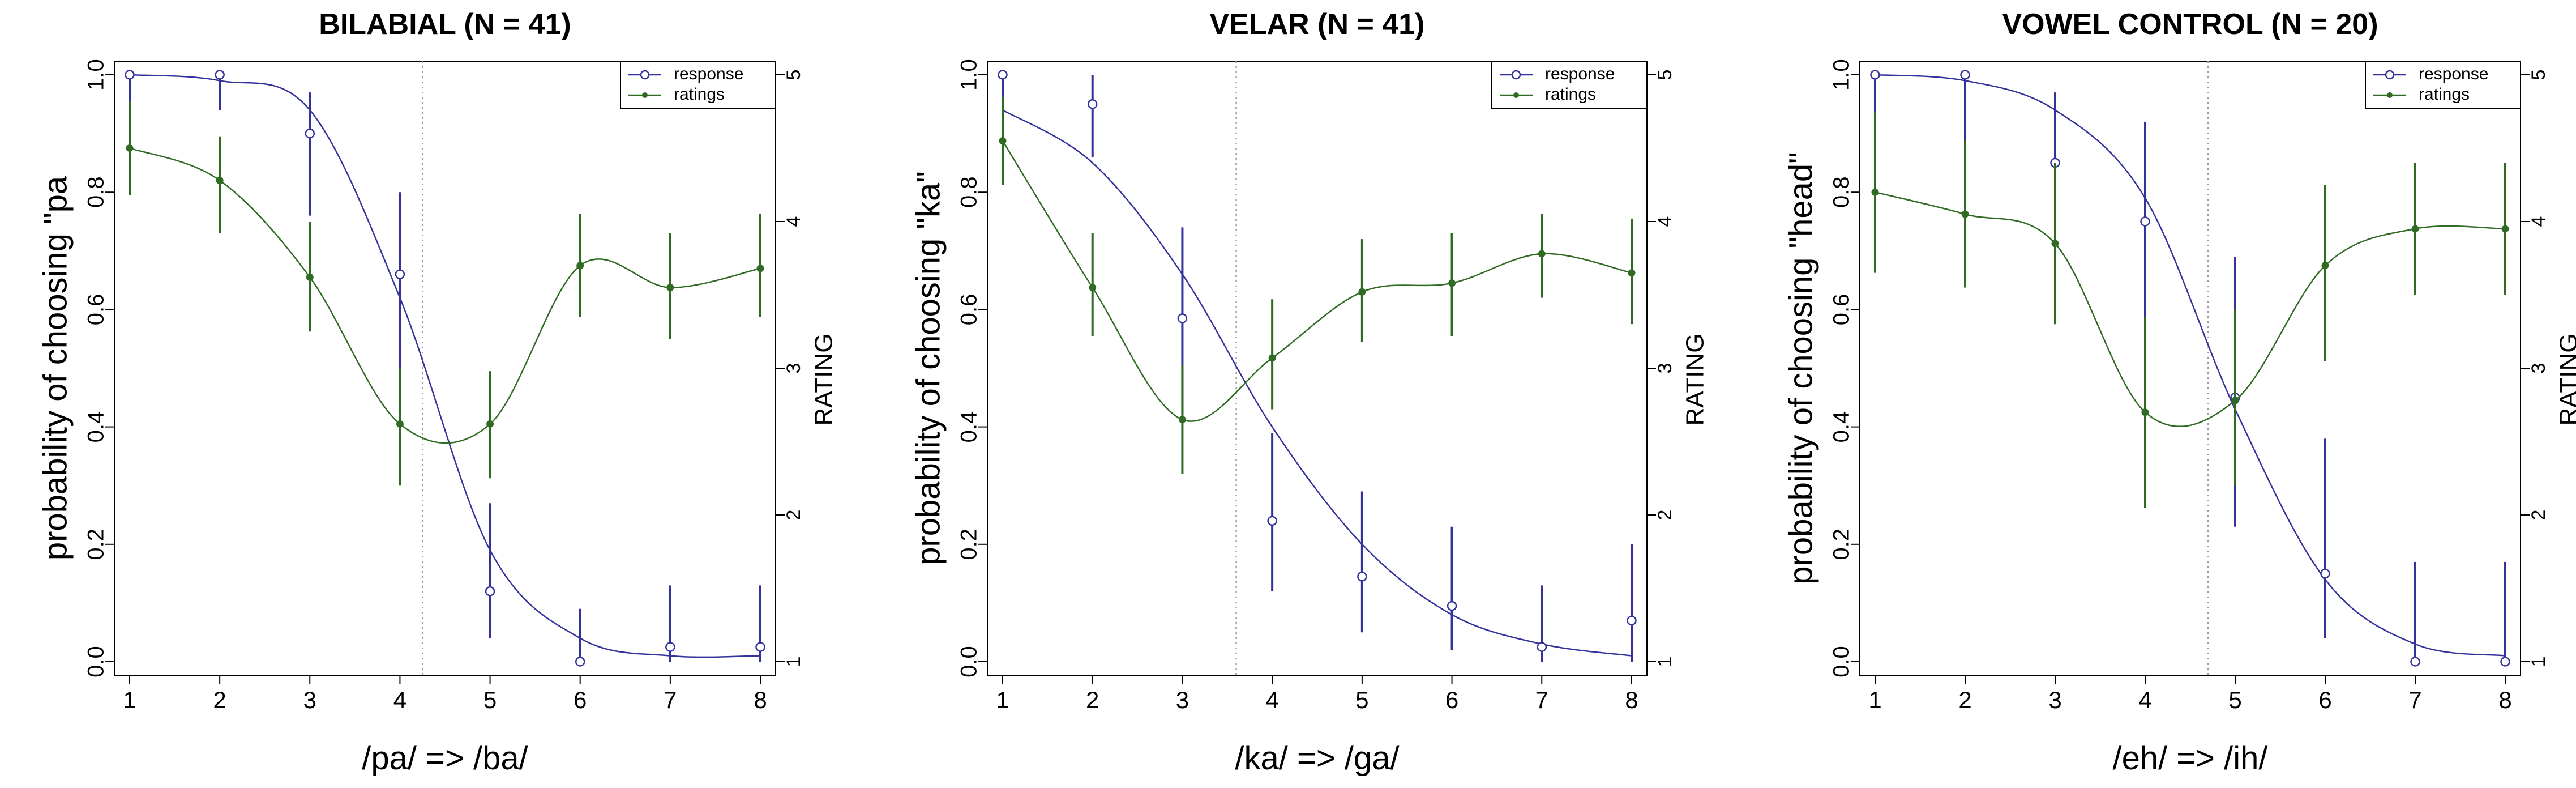 This screenshot has width=2576, height=788. Describe the element at coordinates (1317, 758) in the screenshot. I see `x-axis-label: /ka/ => /ga/` at that location.